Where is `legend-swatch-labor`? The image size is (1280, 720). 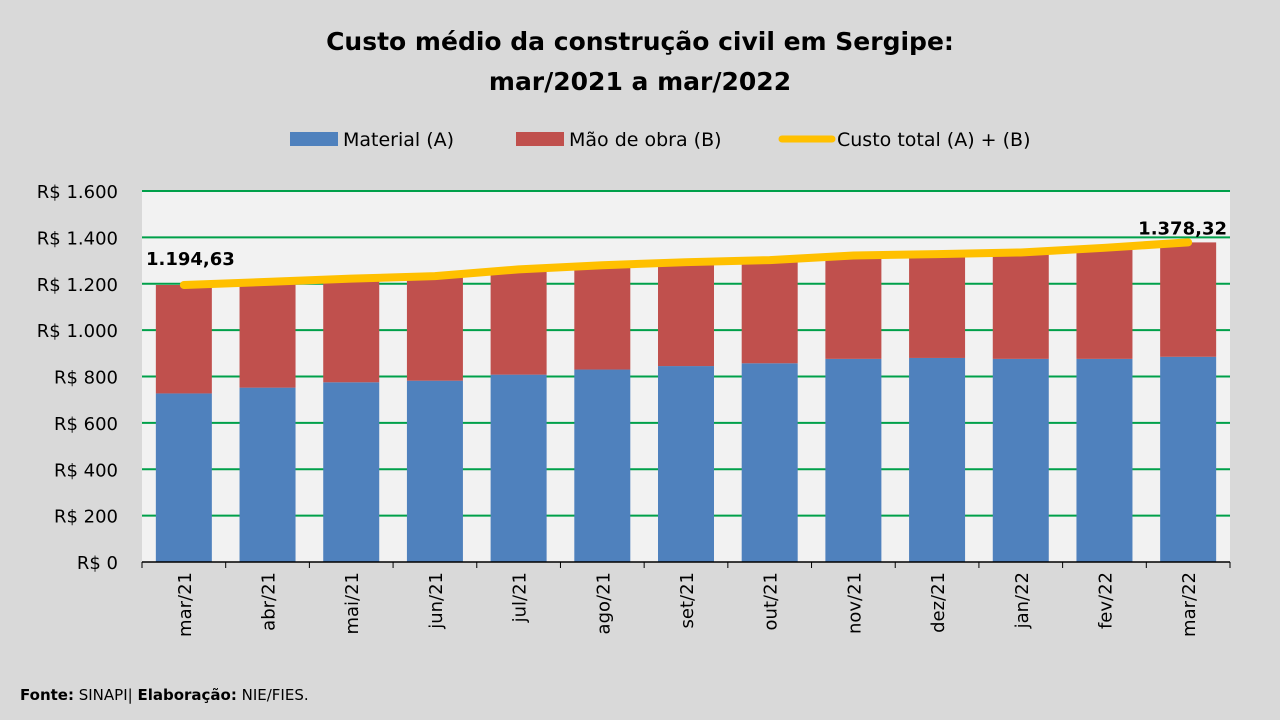
legend-swatch-labor is located at coordinates (540, 139).